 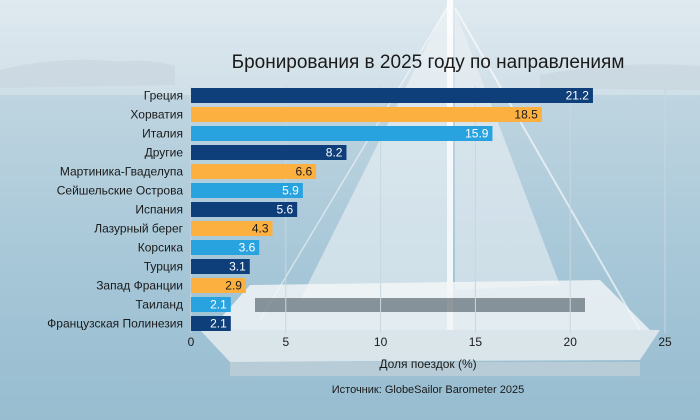 I want to click on category-label: Италия, so click(x=162, y=134).